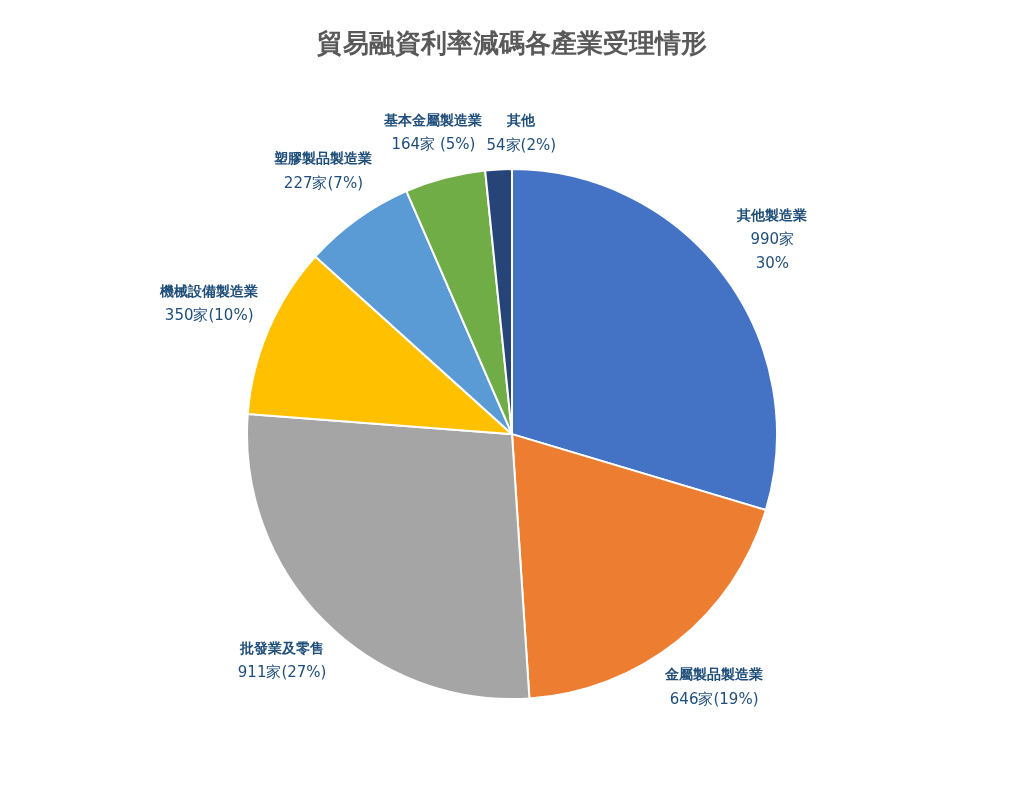 Image resolution: width=1024 pixels, height=787 pixels. Describe the element at coordinates (323, 158) in the screenshot. I see `slice-label: 塑膠製品製造業` at that location.